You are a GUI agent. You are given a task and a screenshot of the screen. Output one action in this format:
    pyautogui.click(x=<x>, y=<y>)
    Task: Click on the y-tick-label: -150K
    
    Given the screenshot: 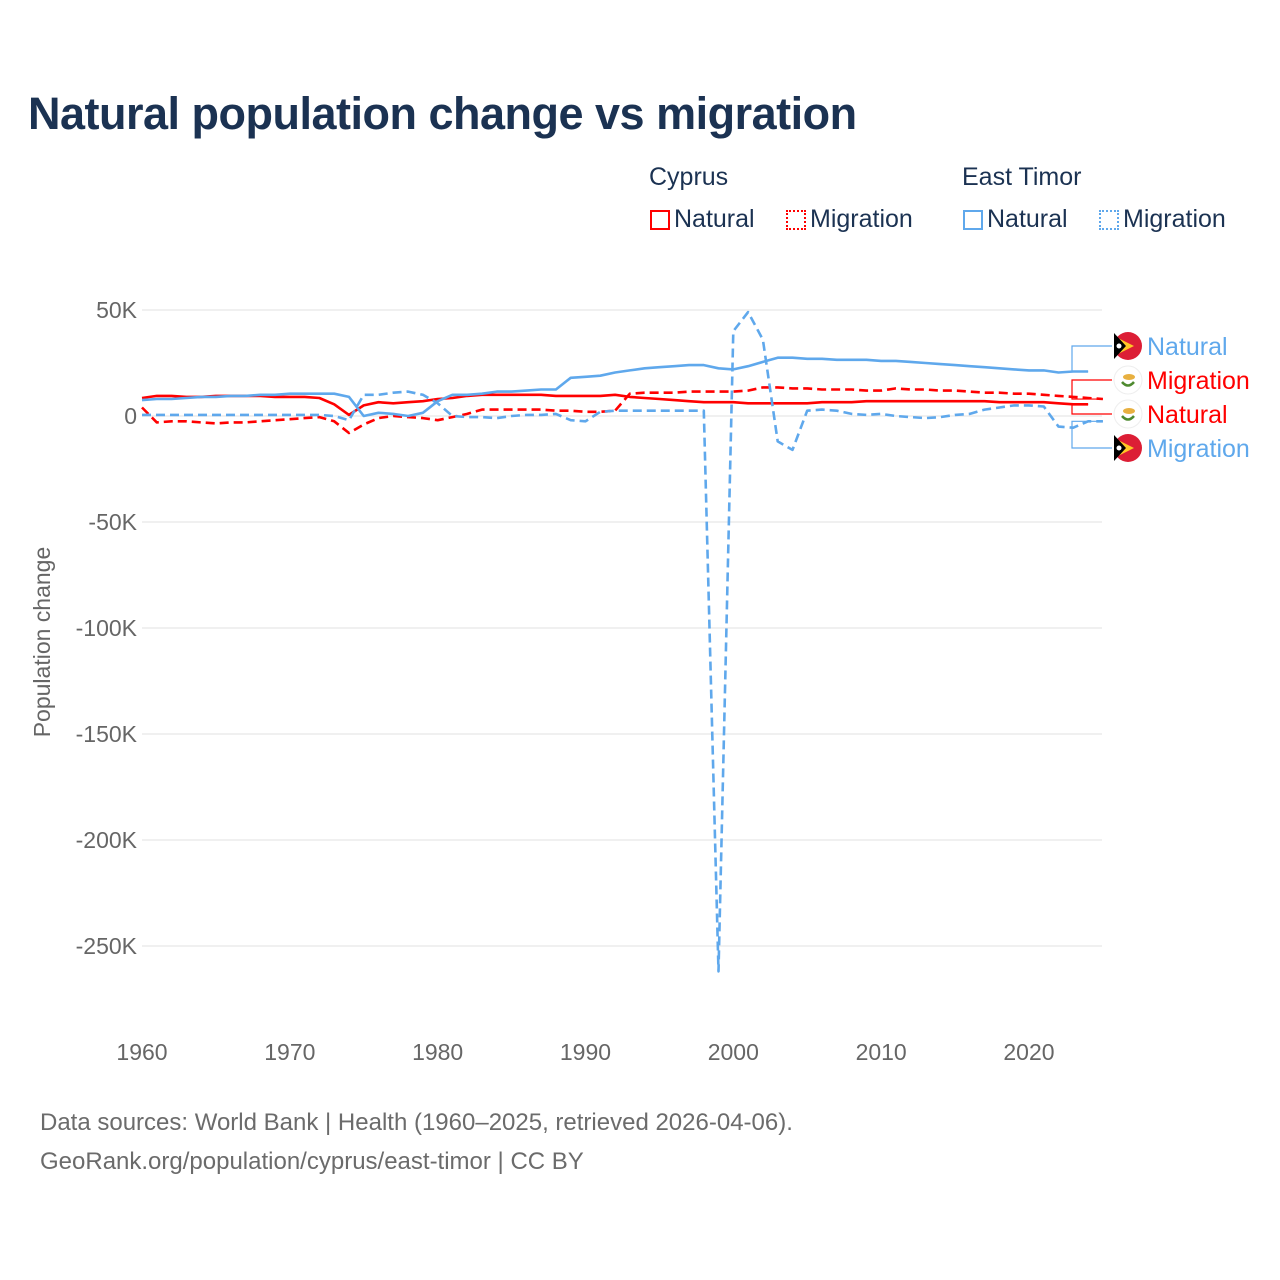 What is the action you would take?
    pyautogui.click(x=107, y=734)
    